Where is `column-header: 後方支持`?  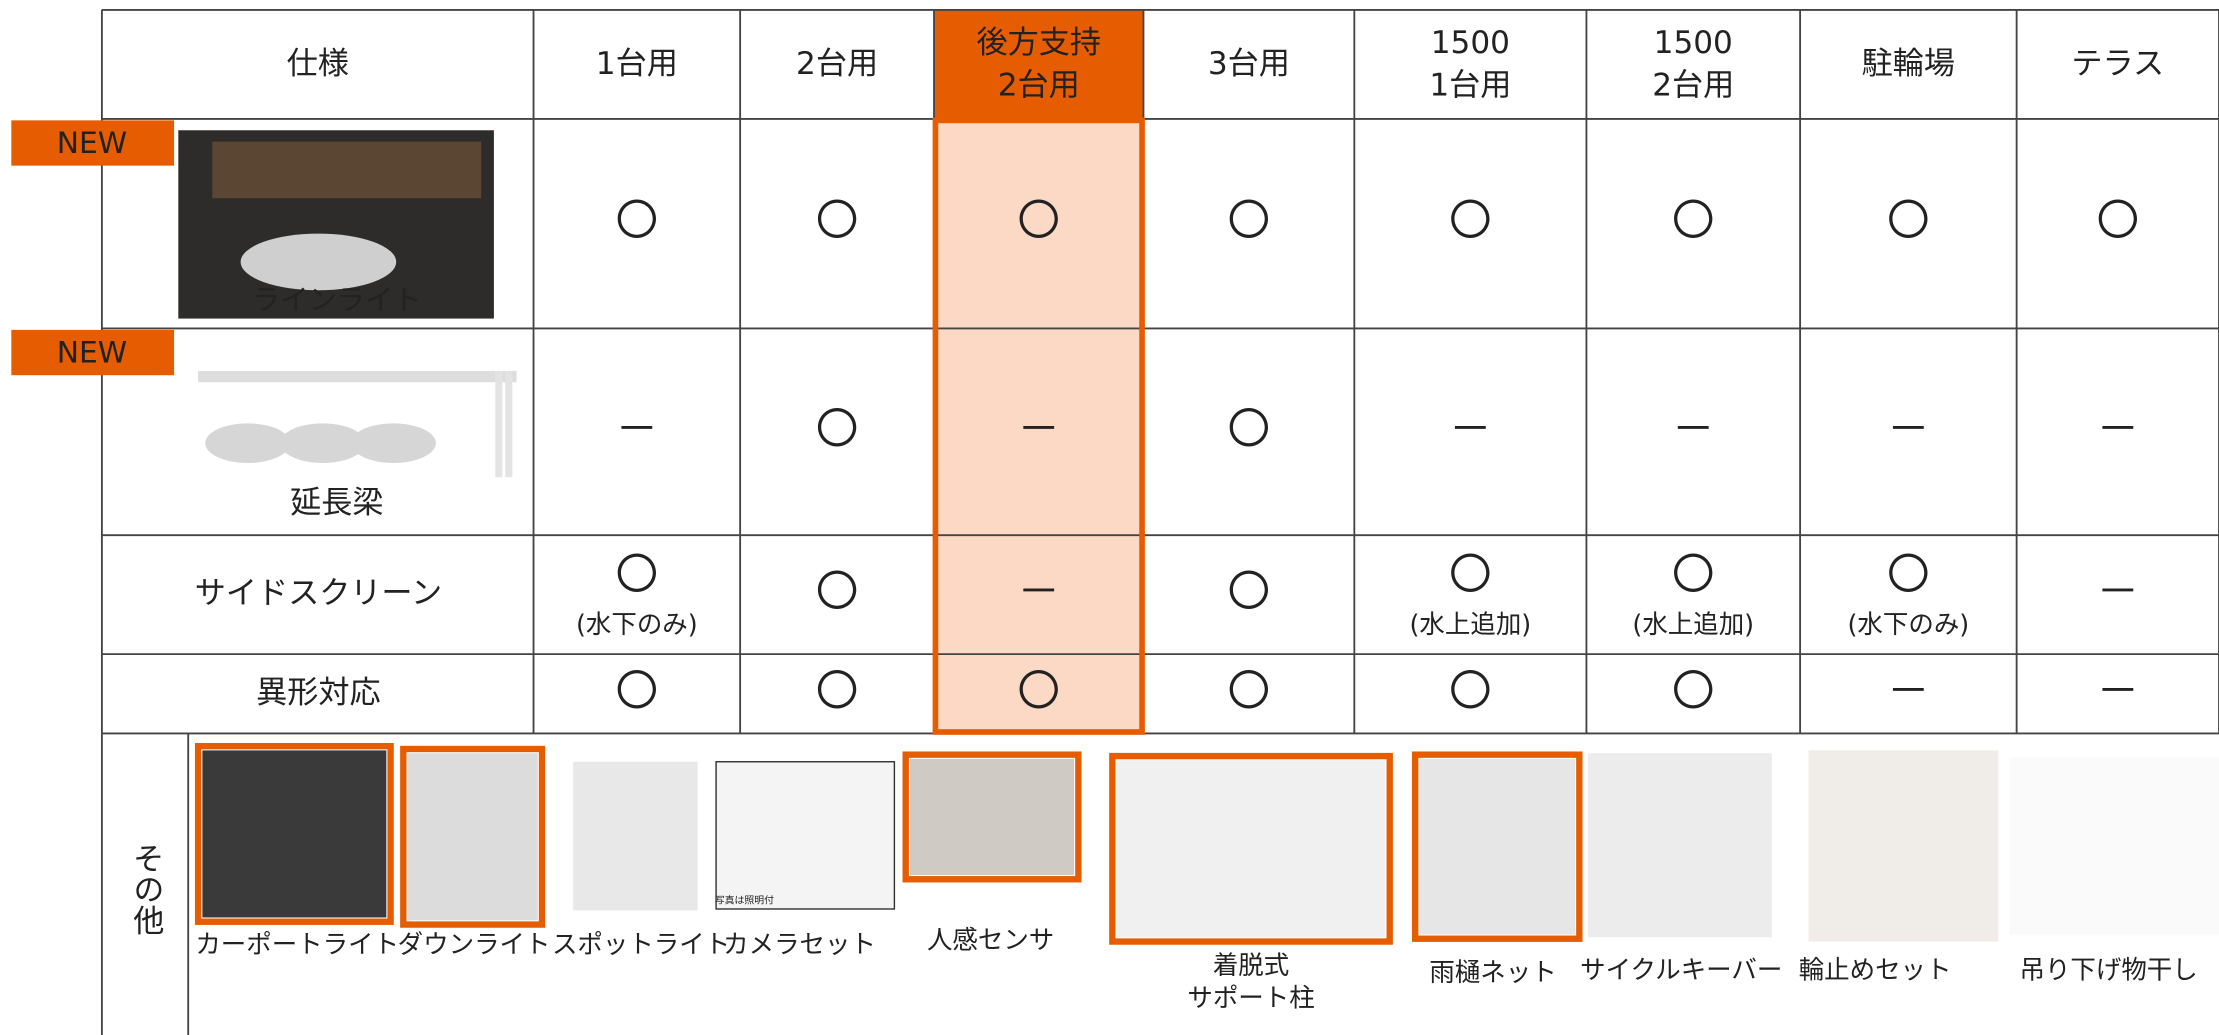 column-header: 後方支持 is located at coordinates (1038, 43).